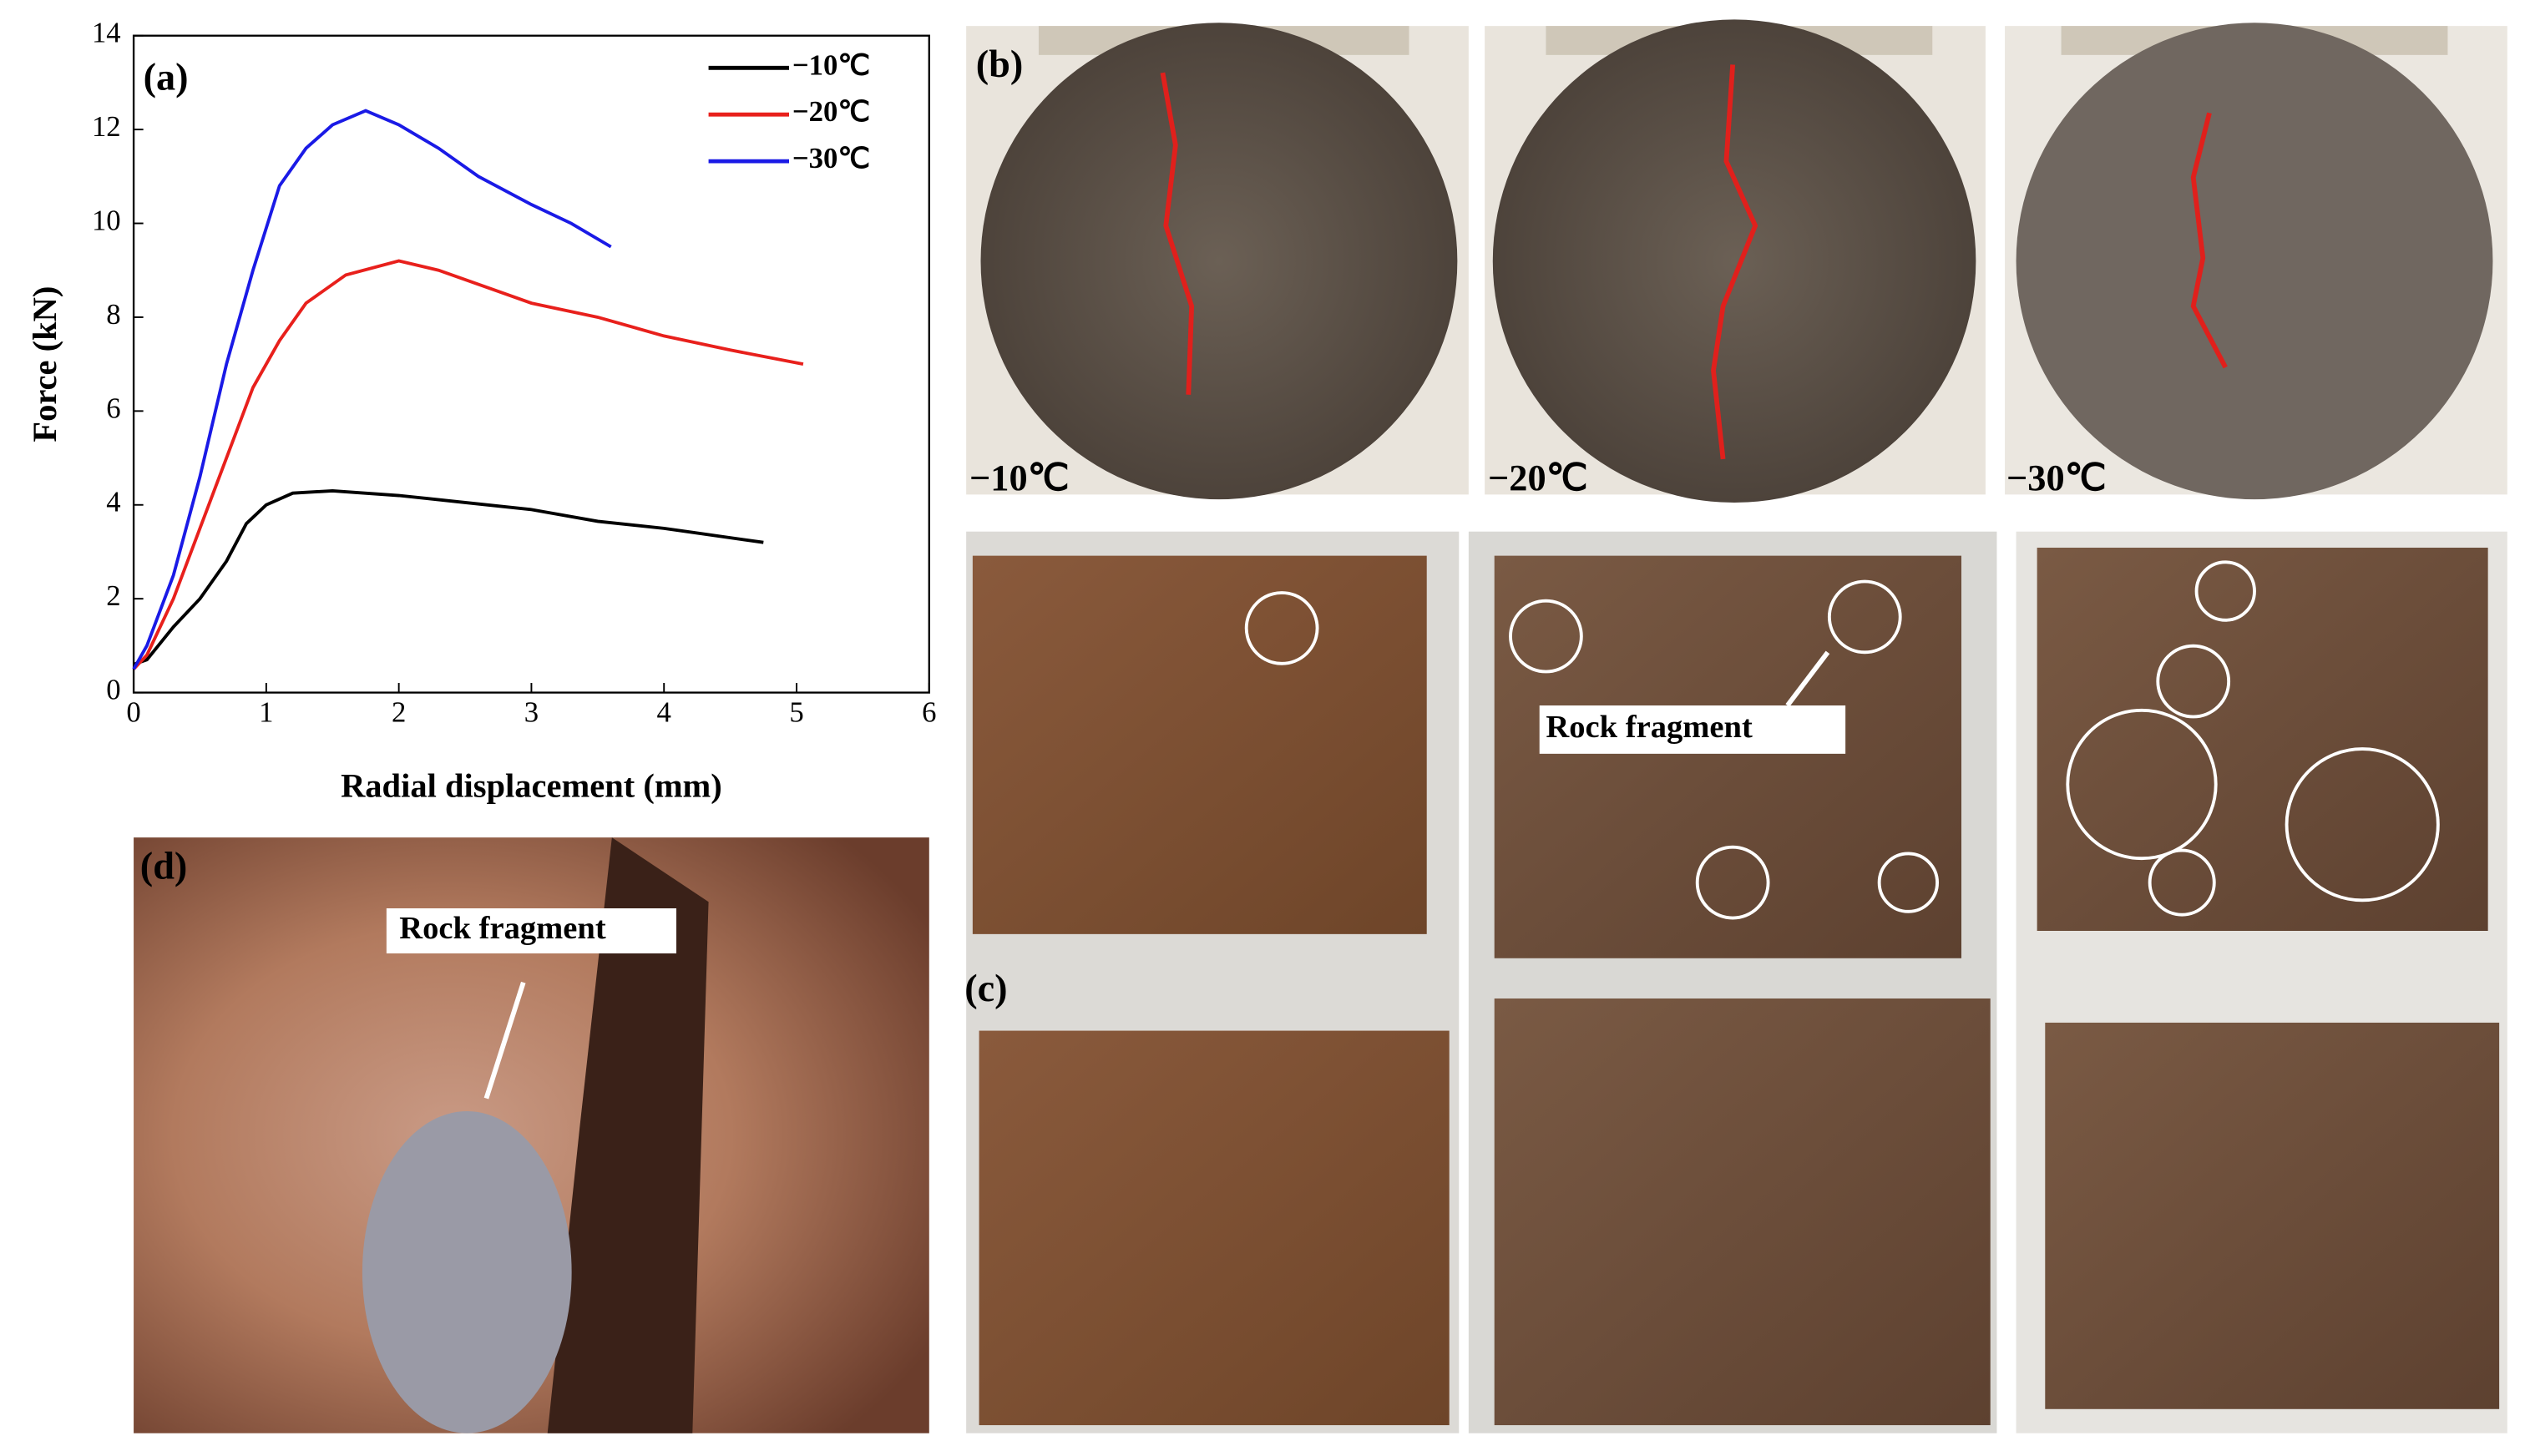  Describe the element at coordinates (113, 314) in the screenshot. I see `y-tick-label: 8` at that location.